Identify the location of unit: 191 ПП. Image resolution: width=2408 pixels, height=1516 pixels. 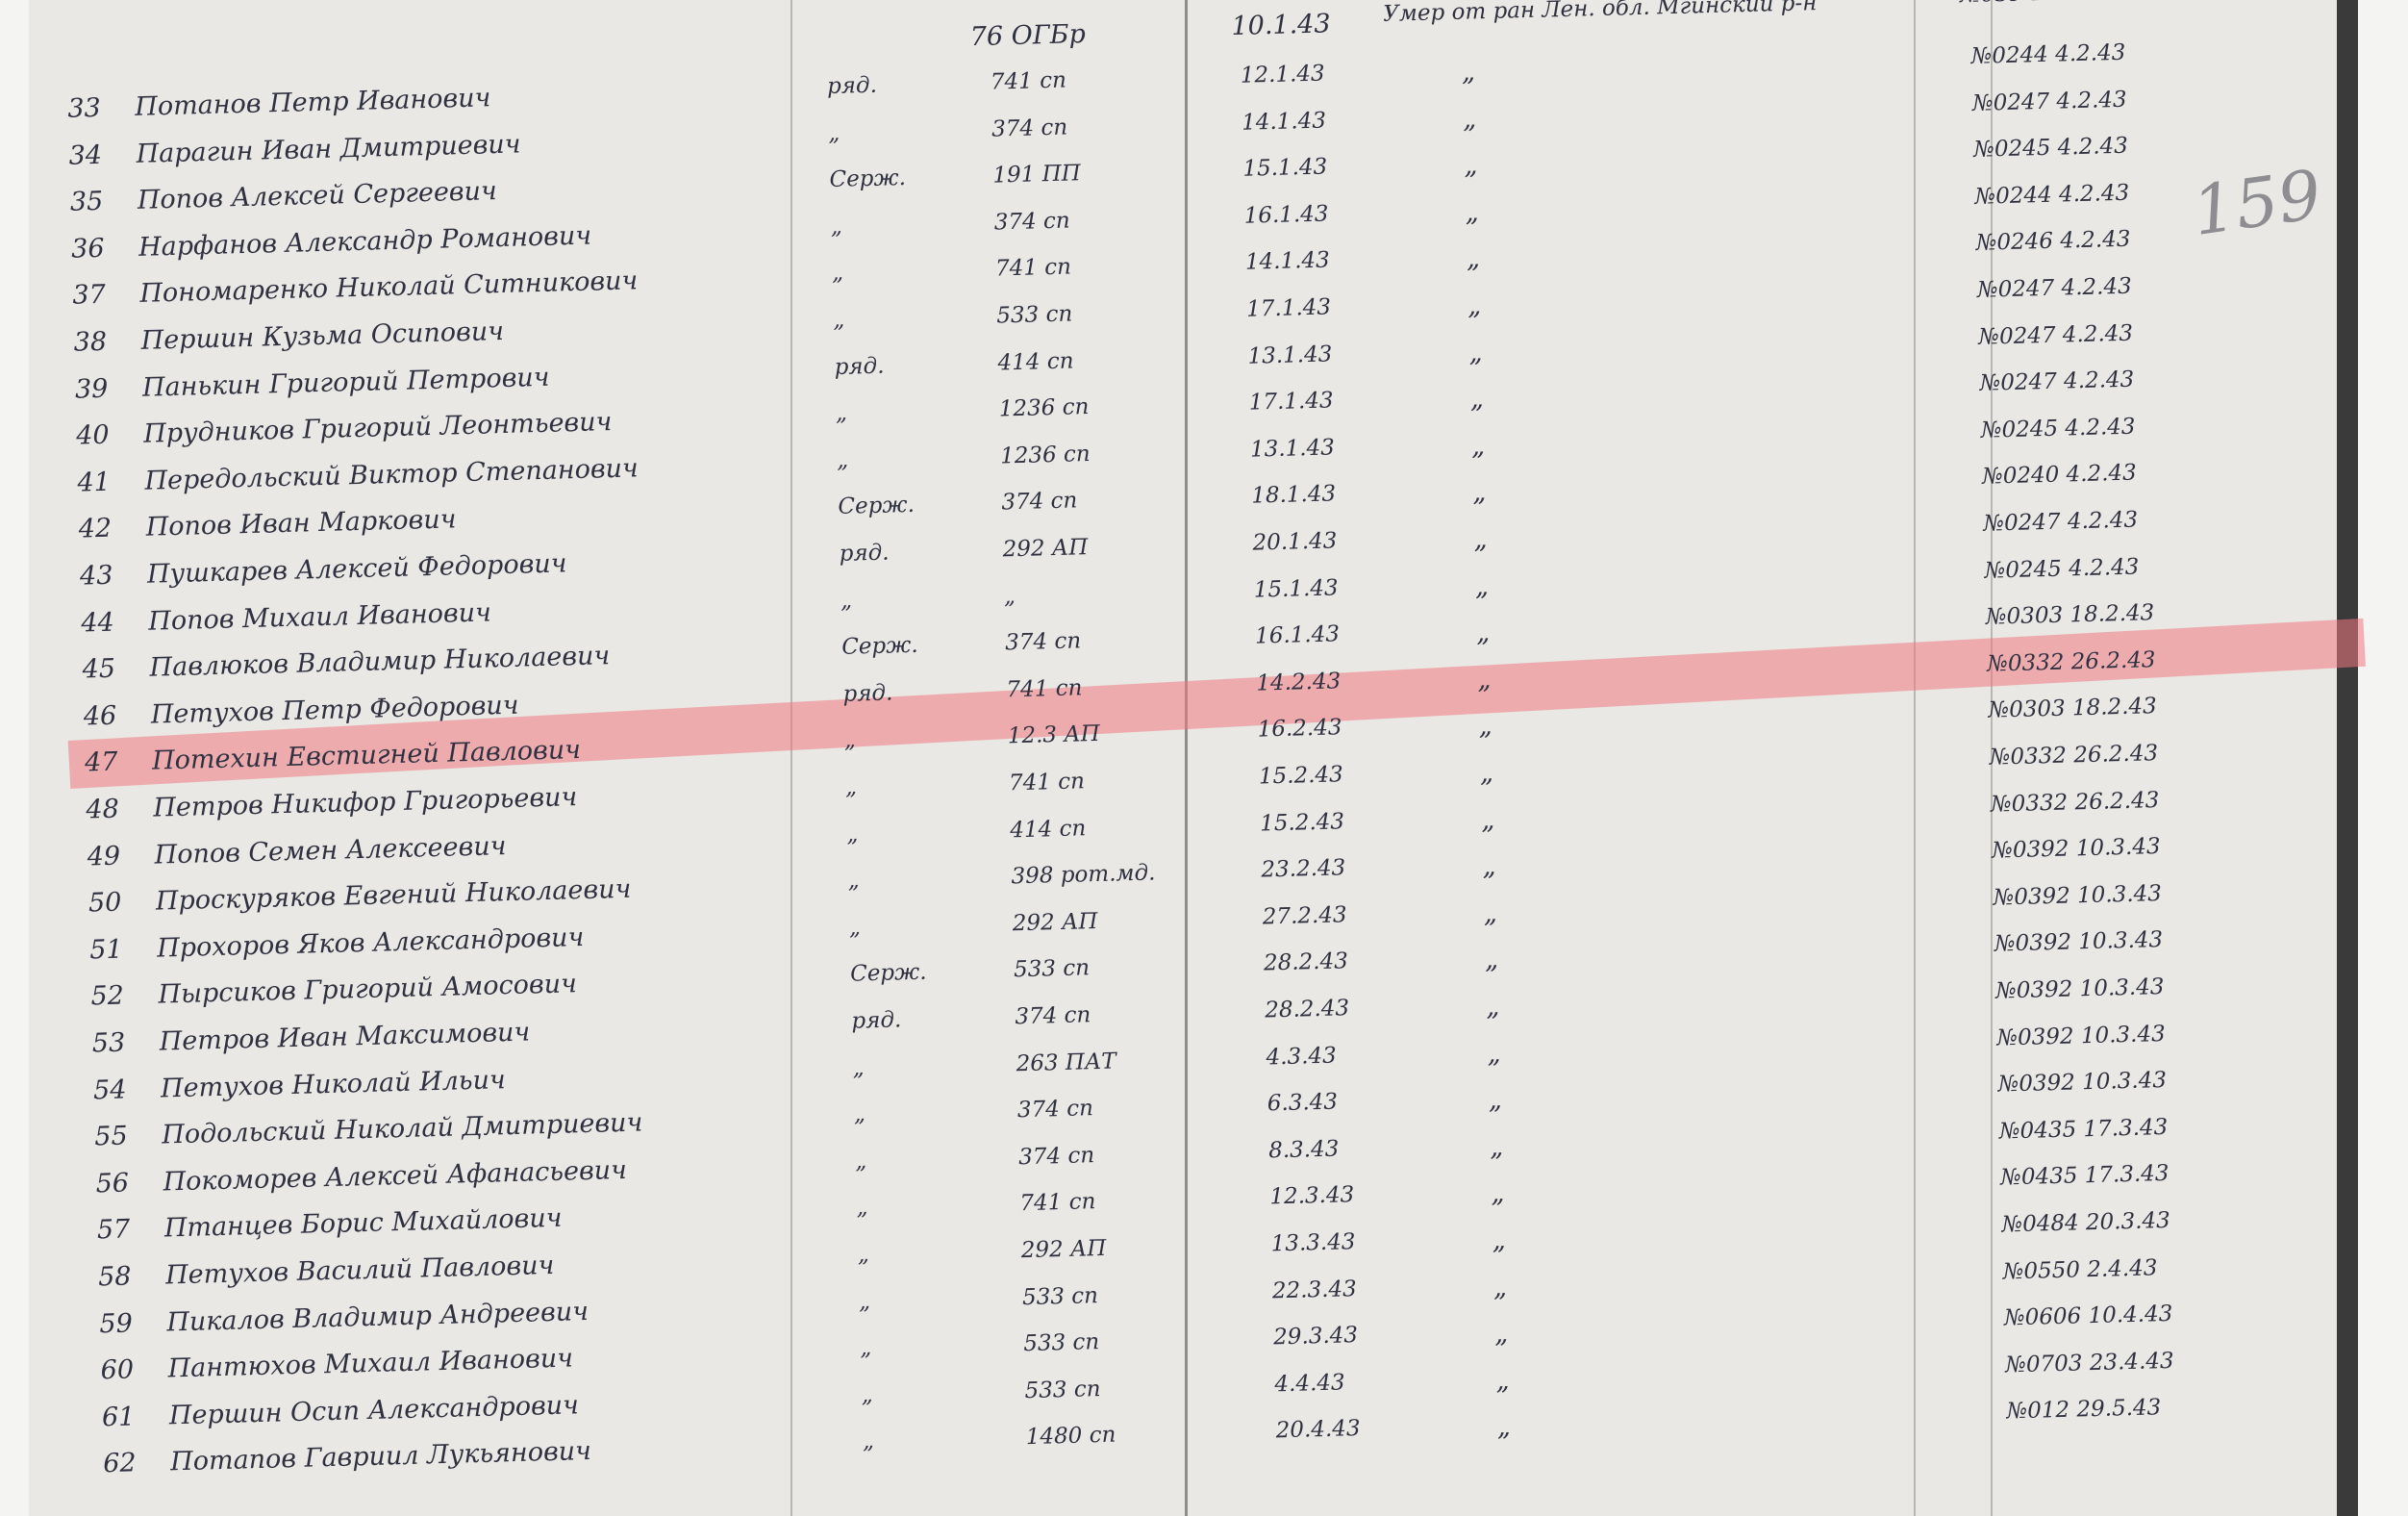
(1037, 175).